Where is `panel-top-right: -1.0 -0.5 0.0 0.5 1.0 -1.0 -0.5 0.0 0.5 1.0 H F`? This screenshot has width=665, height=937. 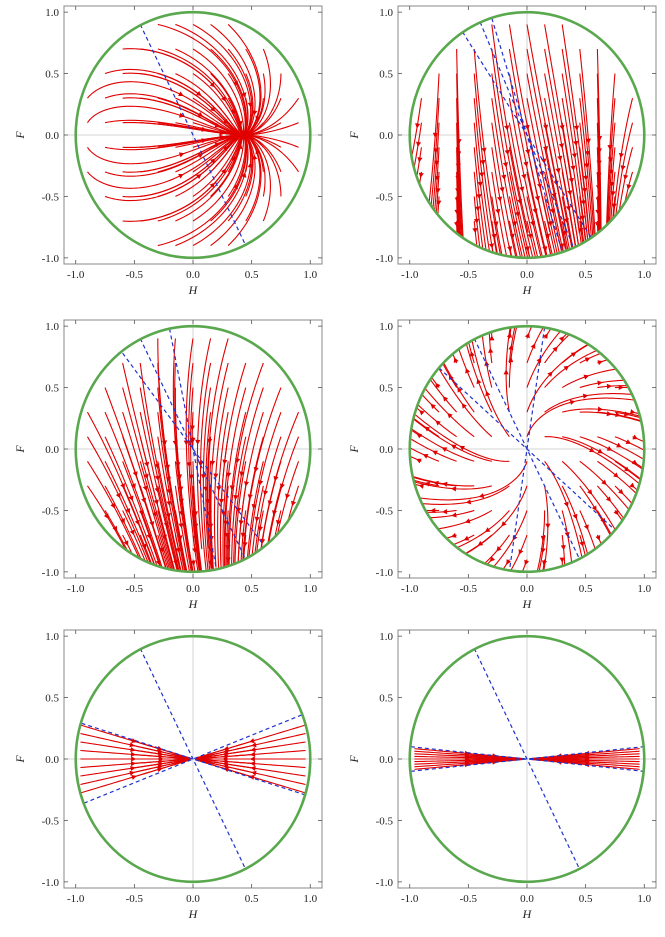
panel-top-right: -1.0 -0.5 0.0 0.5 1.0 -1.0 -0.5 0.0 0.5 1.0 H F is located at coordinates (502, 151).